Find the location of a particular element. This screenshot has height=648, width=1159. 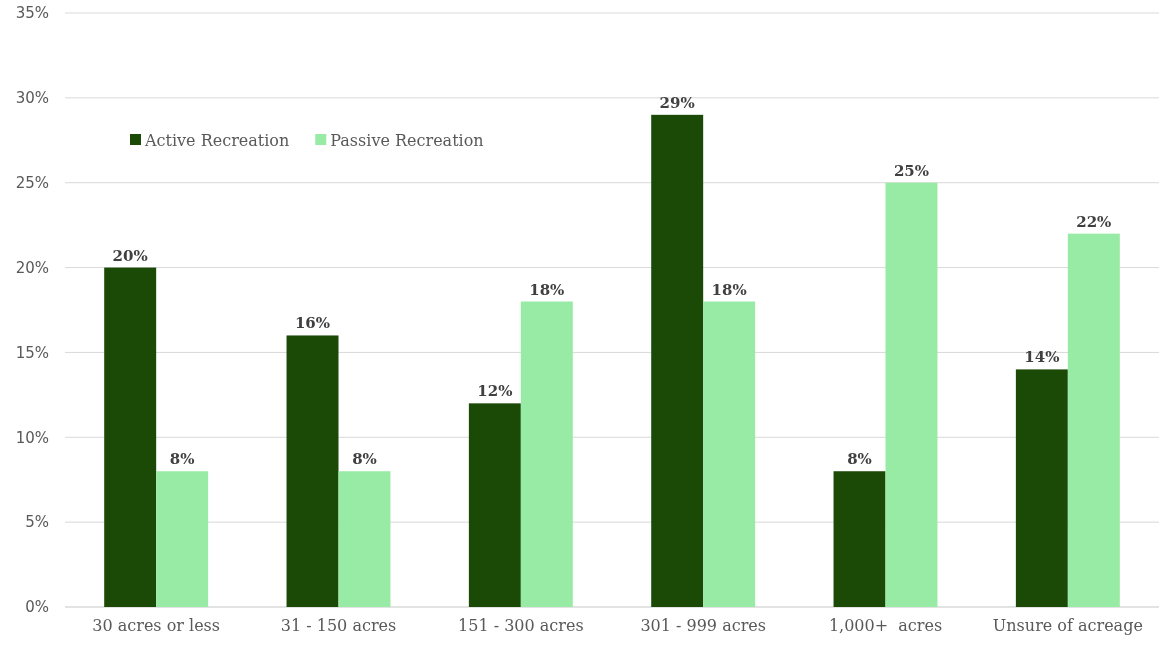

data-label: 14% is located at coordinates (1042, 357).